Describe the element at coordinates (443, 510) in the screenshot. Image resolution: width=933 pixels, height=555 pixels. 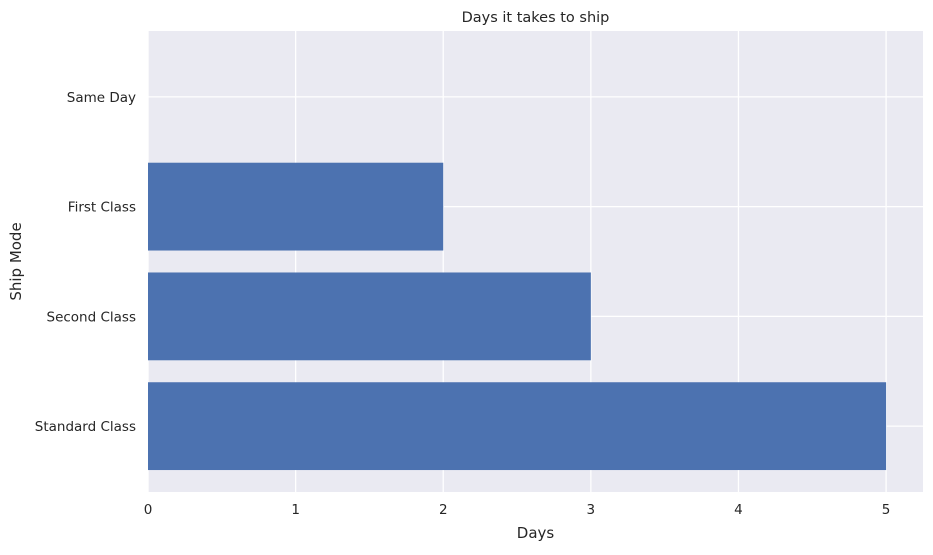
I see `x-tick-label: 2` at that location.